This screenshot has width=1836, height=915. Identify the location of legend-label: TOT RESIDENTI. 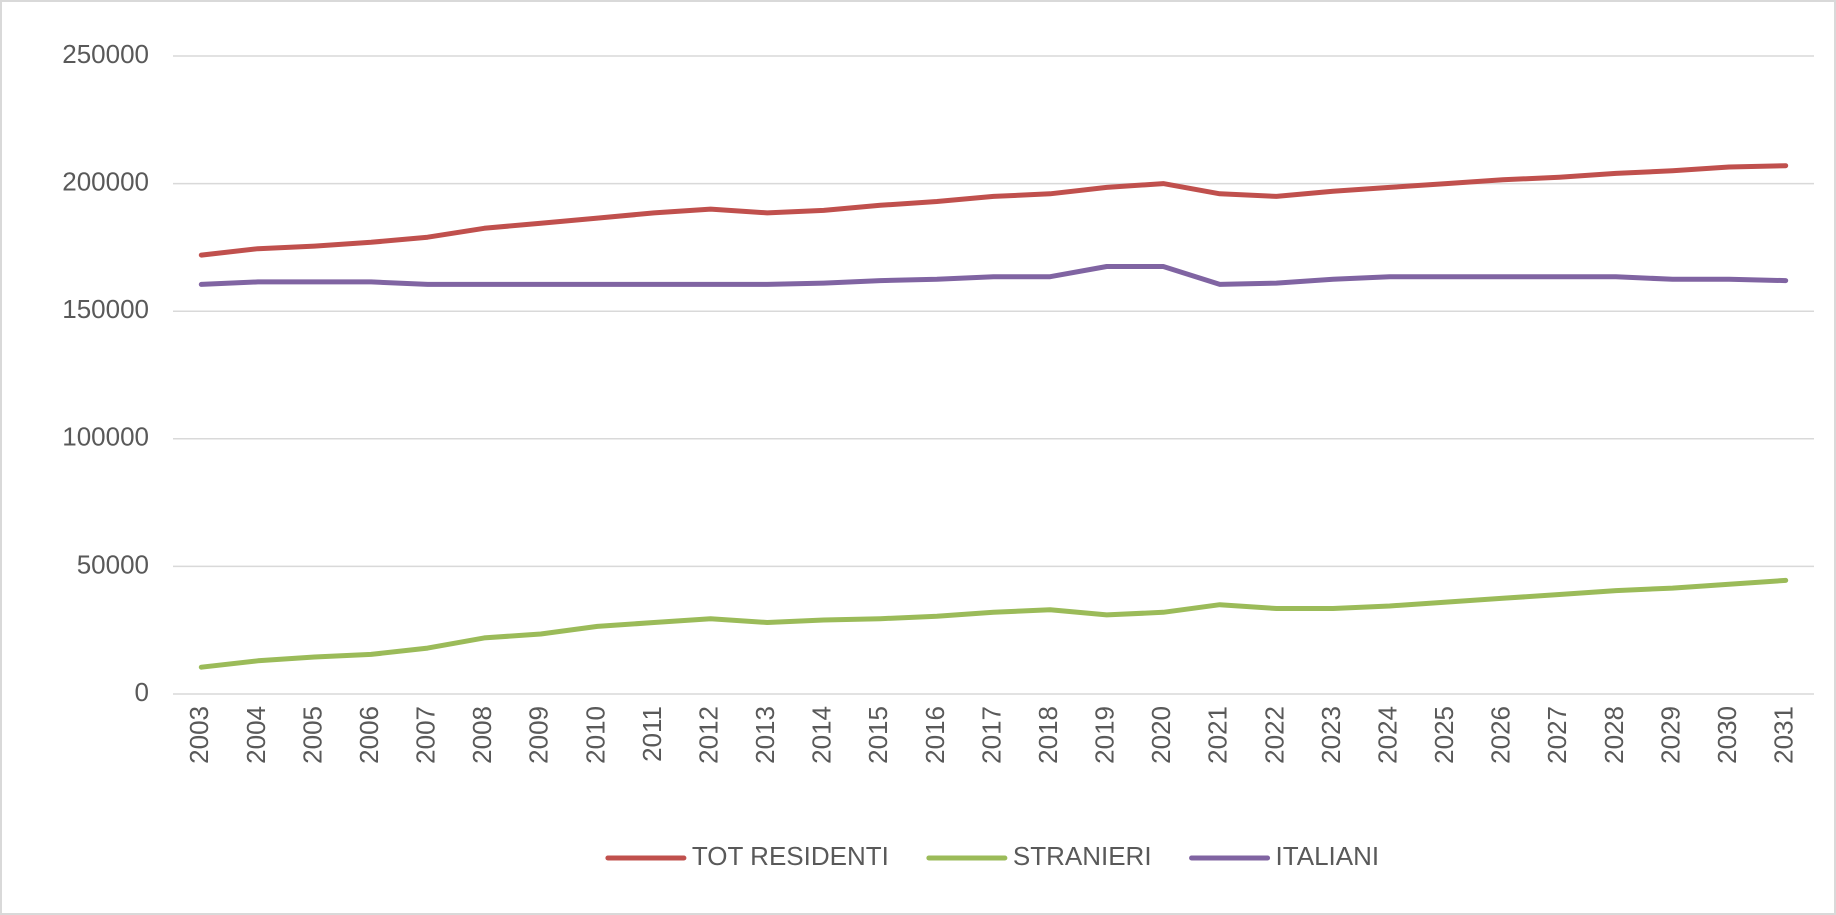
(790, 856).